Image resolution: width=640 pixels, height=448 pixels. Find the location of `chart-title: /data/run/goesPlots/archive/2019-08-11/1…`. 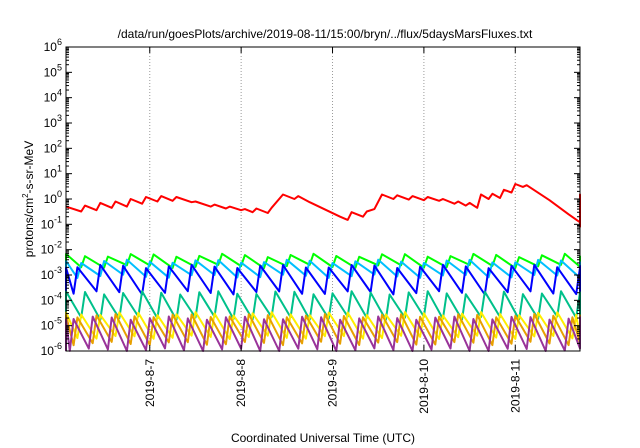

chart-title: /data/run/goesPlots/archive/2019-08-11/1… is located at coordinates (325, 34).